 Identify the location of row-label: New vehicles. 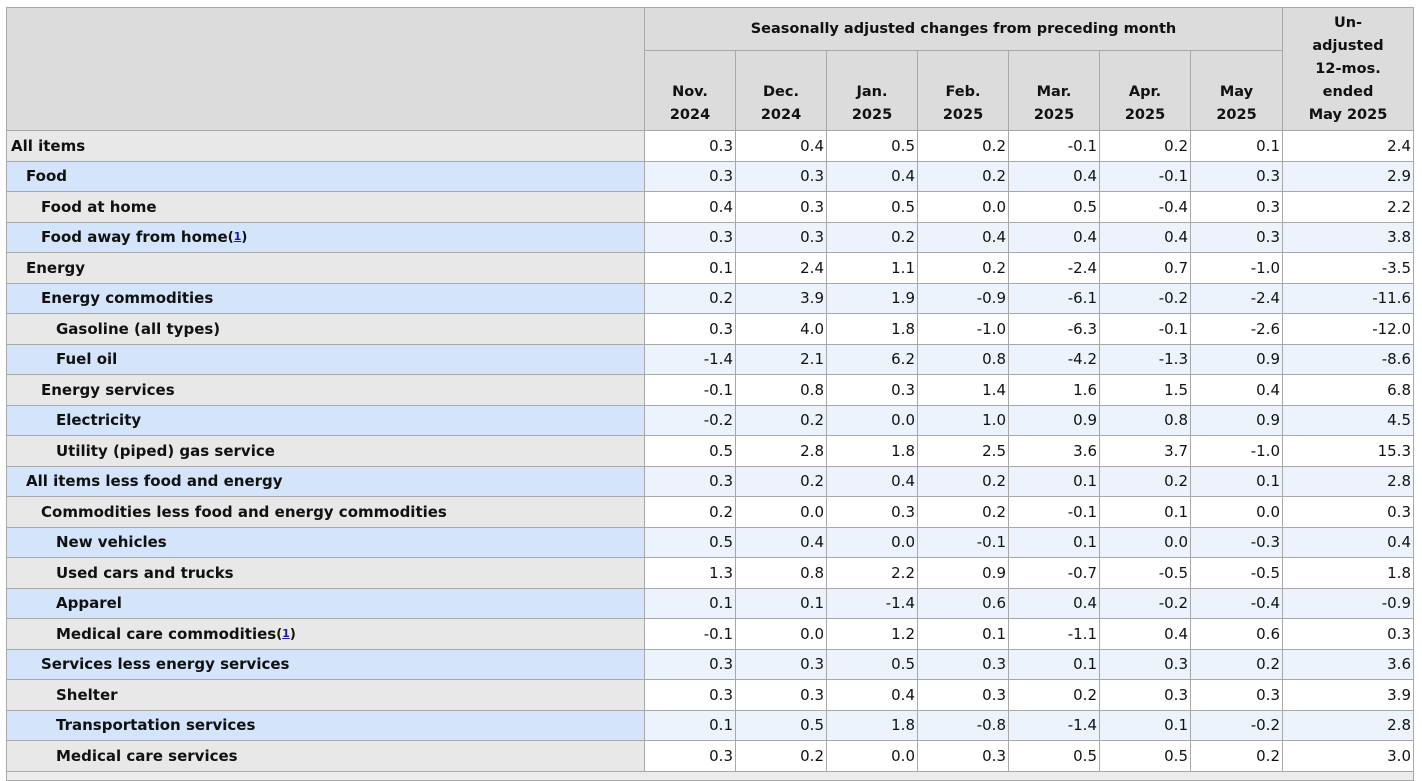
(111, 542).